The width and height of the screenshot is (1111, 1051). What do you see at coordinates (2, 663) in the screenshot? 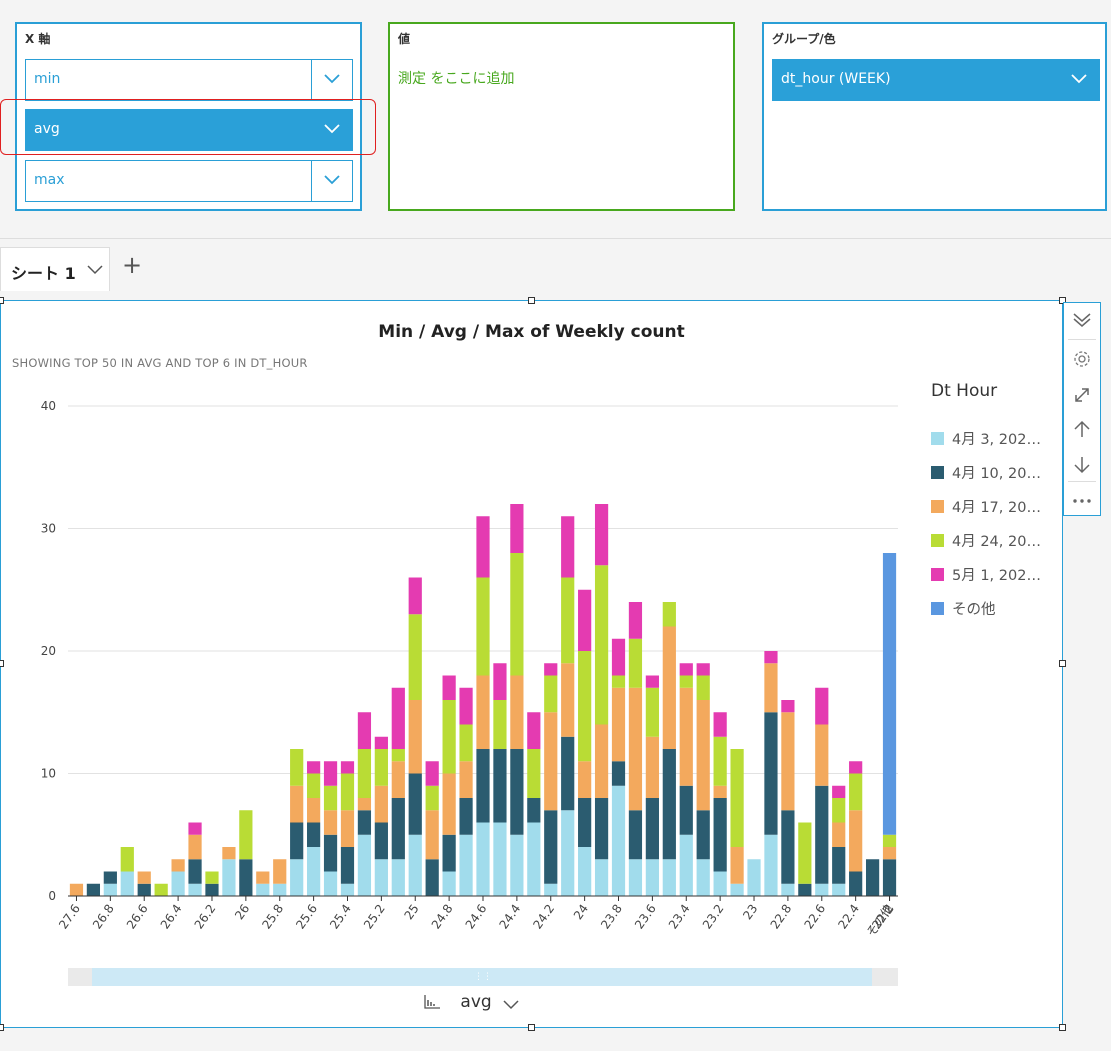
I see `resize-handle-w` at bounding box center [2, 663].